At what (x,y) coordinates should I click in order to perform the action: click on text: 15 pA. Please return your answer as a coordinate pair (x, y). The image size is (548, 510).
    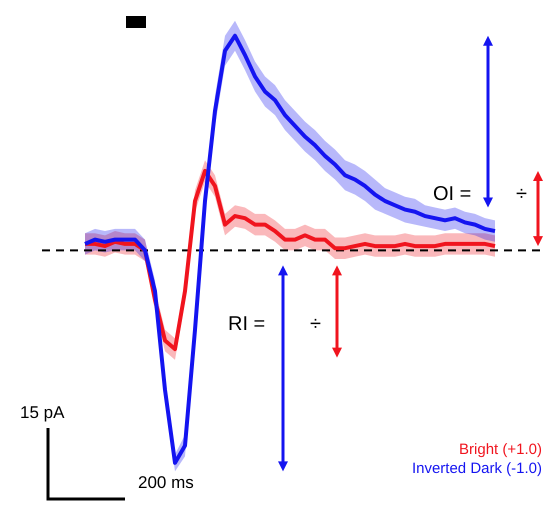
    Looking at the image, I should click on (43, 412).